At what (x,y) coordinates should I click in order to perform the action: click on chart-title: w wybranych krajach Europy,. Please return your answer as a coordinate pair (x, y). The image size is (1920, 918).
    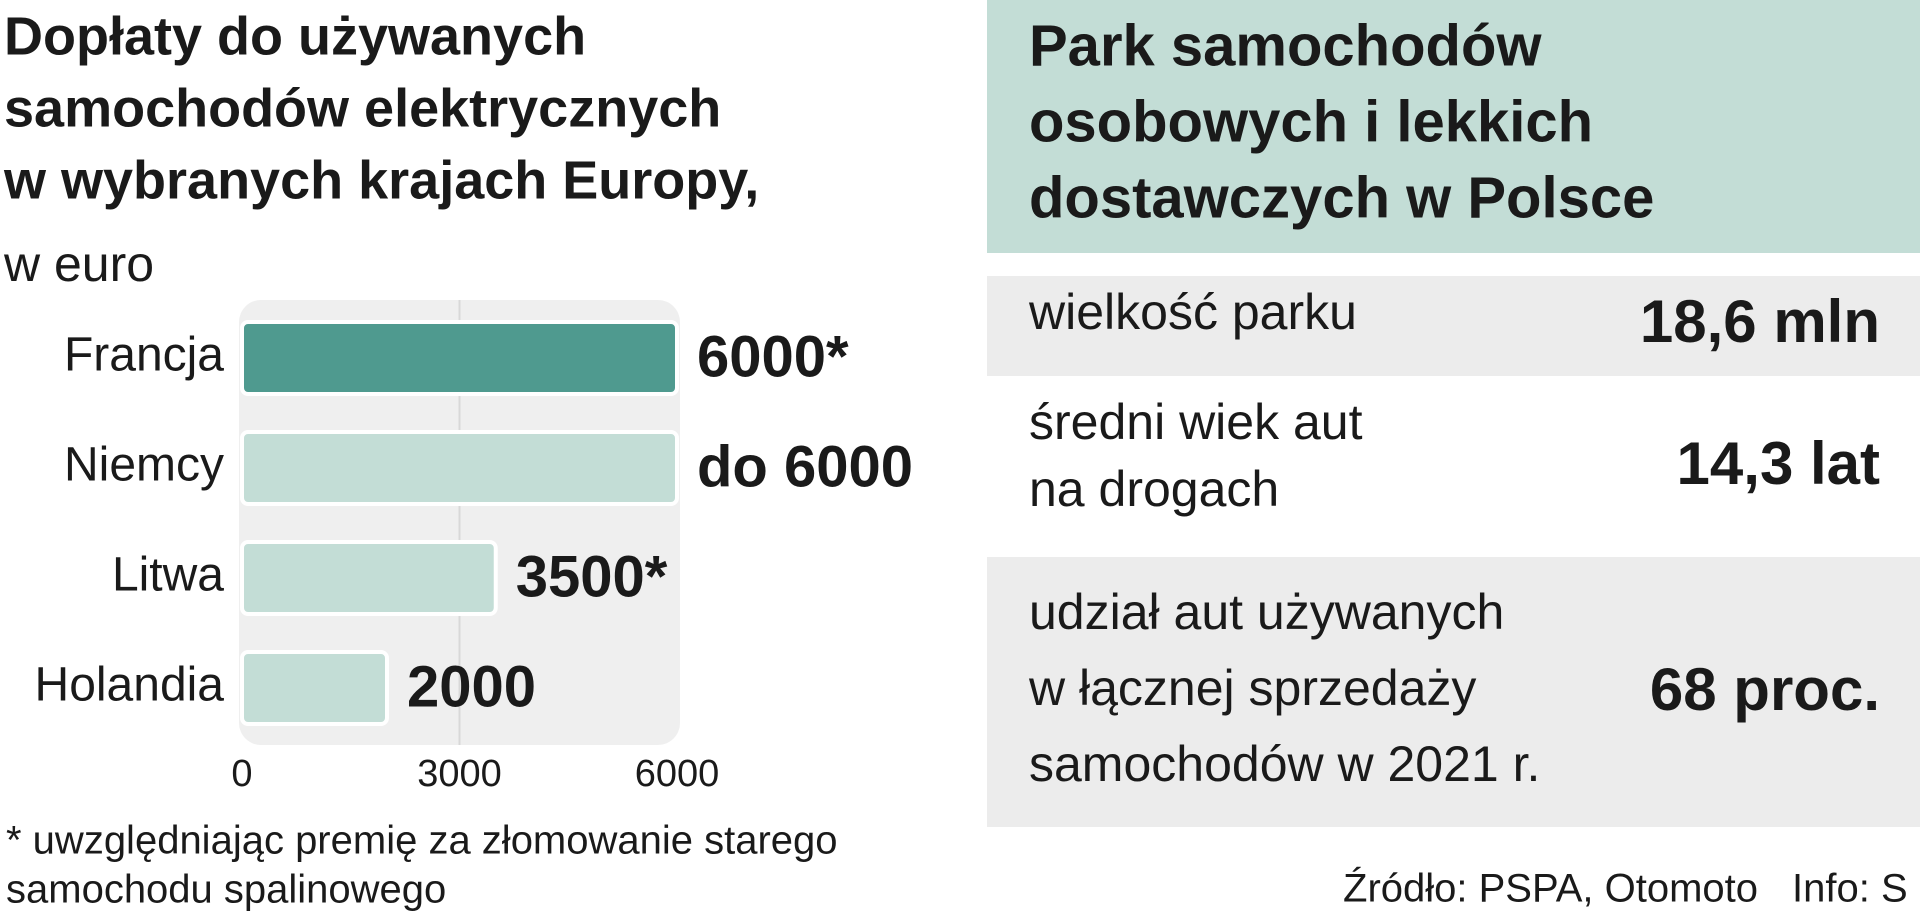
    Looking at the image, I should click on (381, 180).